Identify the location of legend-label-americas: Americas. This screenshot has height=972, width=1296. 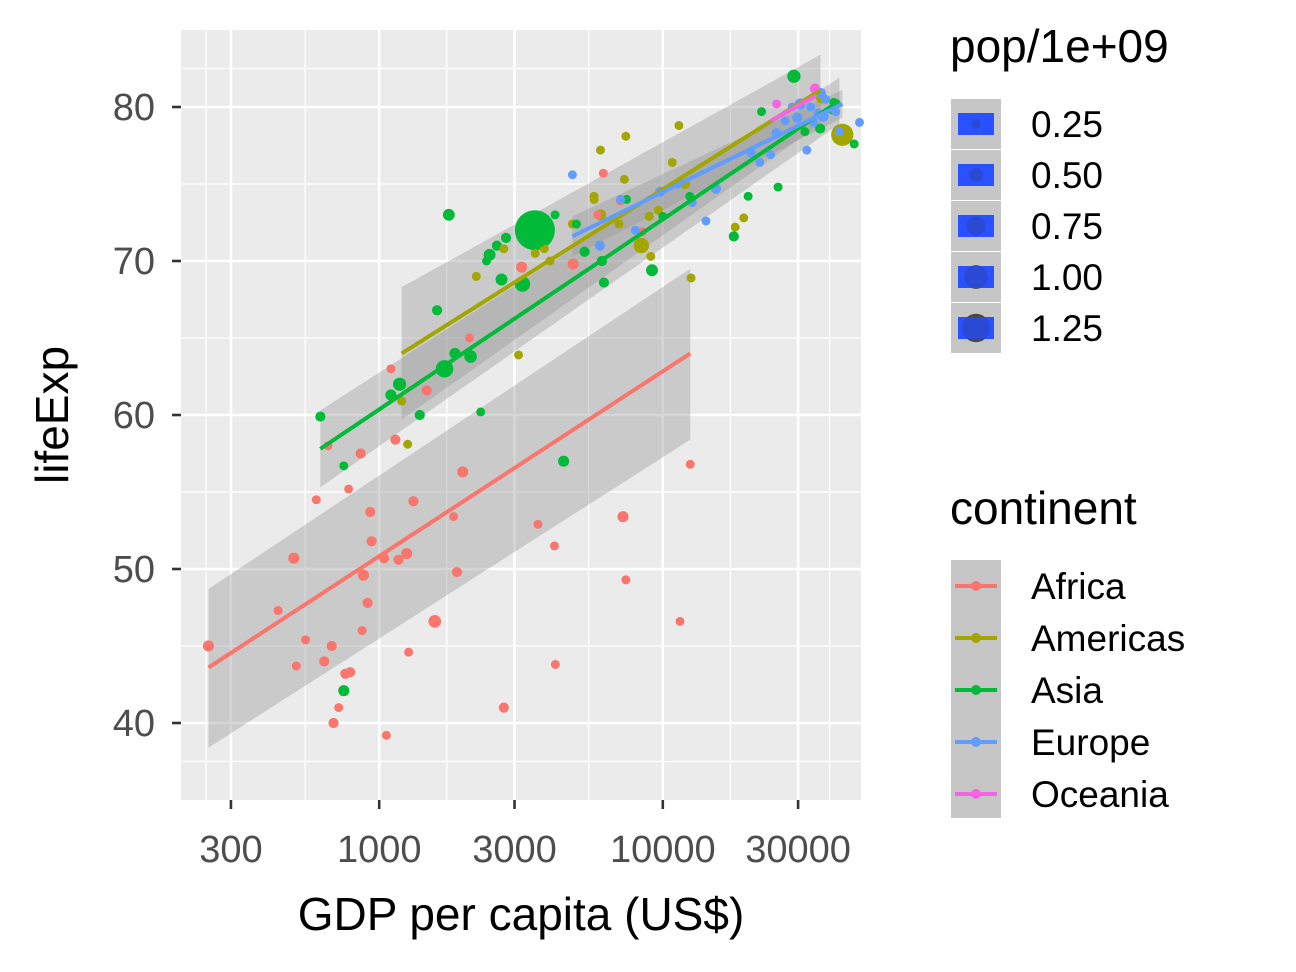
(1108, 638).